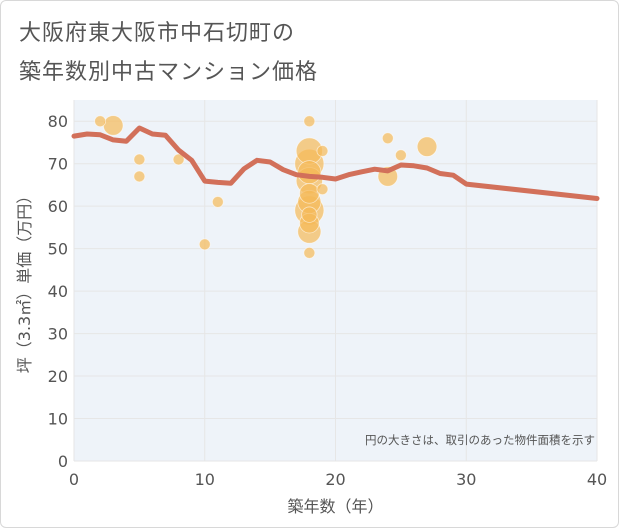 The image size is (621, 530). Describe the element at coordinates (157, 33) in the screenshot. I see `chart-title-line-1: 大阪府東大阪市中石切町の` at that location.